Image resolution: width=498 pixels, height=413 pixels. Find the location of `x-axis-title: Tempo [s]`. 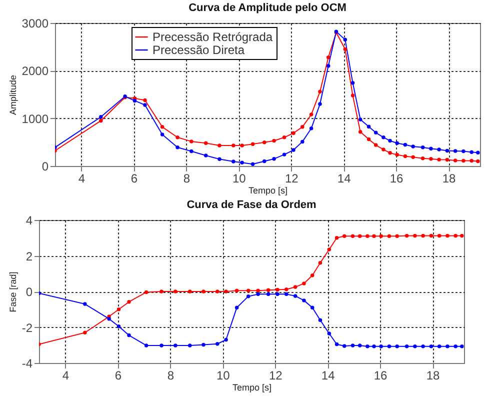

x-axis-title: Tempo [s] is located at coordinates (252, 387).